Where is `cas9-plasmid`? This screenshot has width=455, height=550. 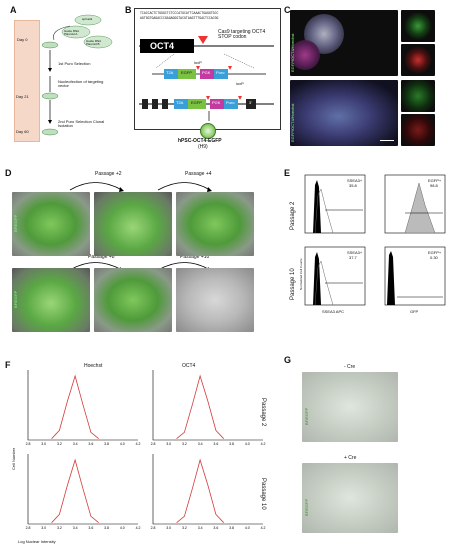 cas9-plasmid is located at coordinates (88, 20).